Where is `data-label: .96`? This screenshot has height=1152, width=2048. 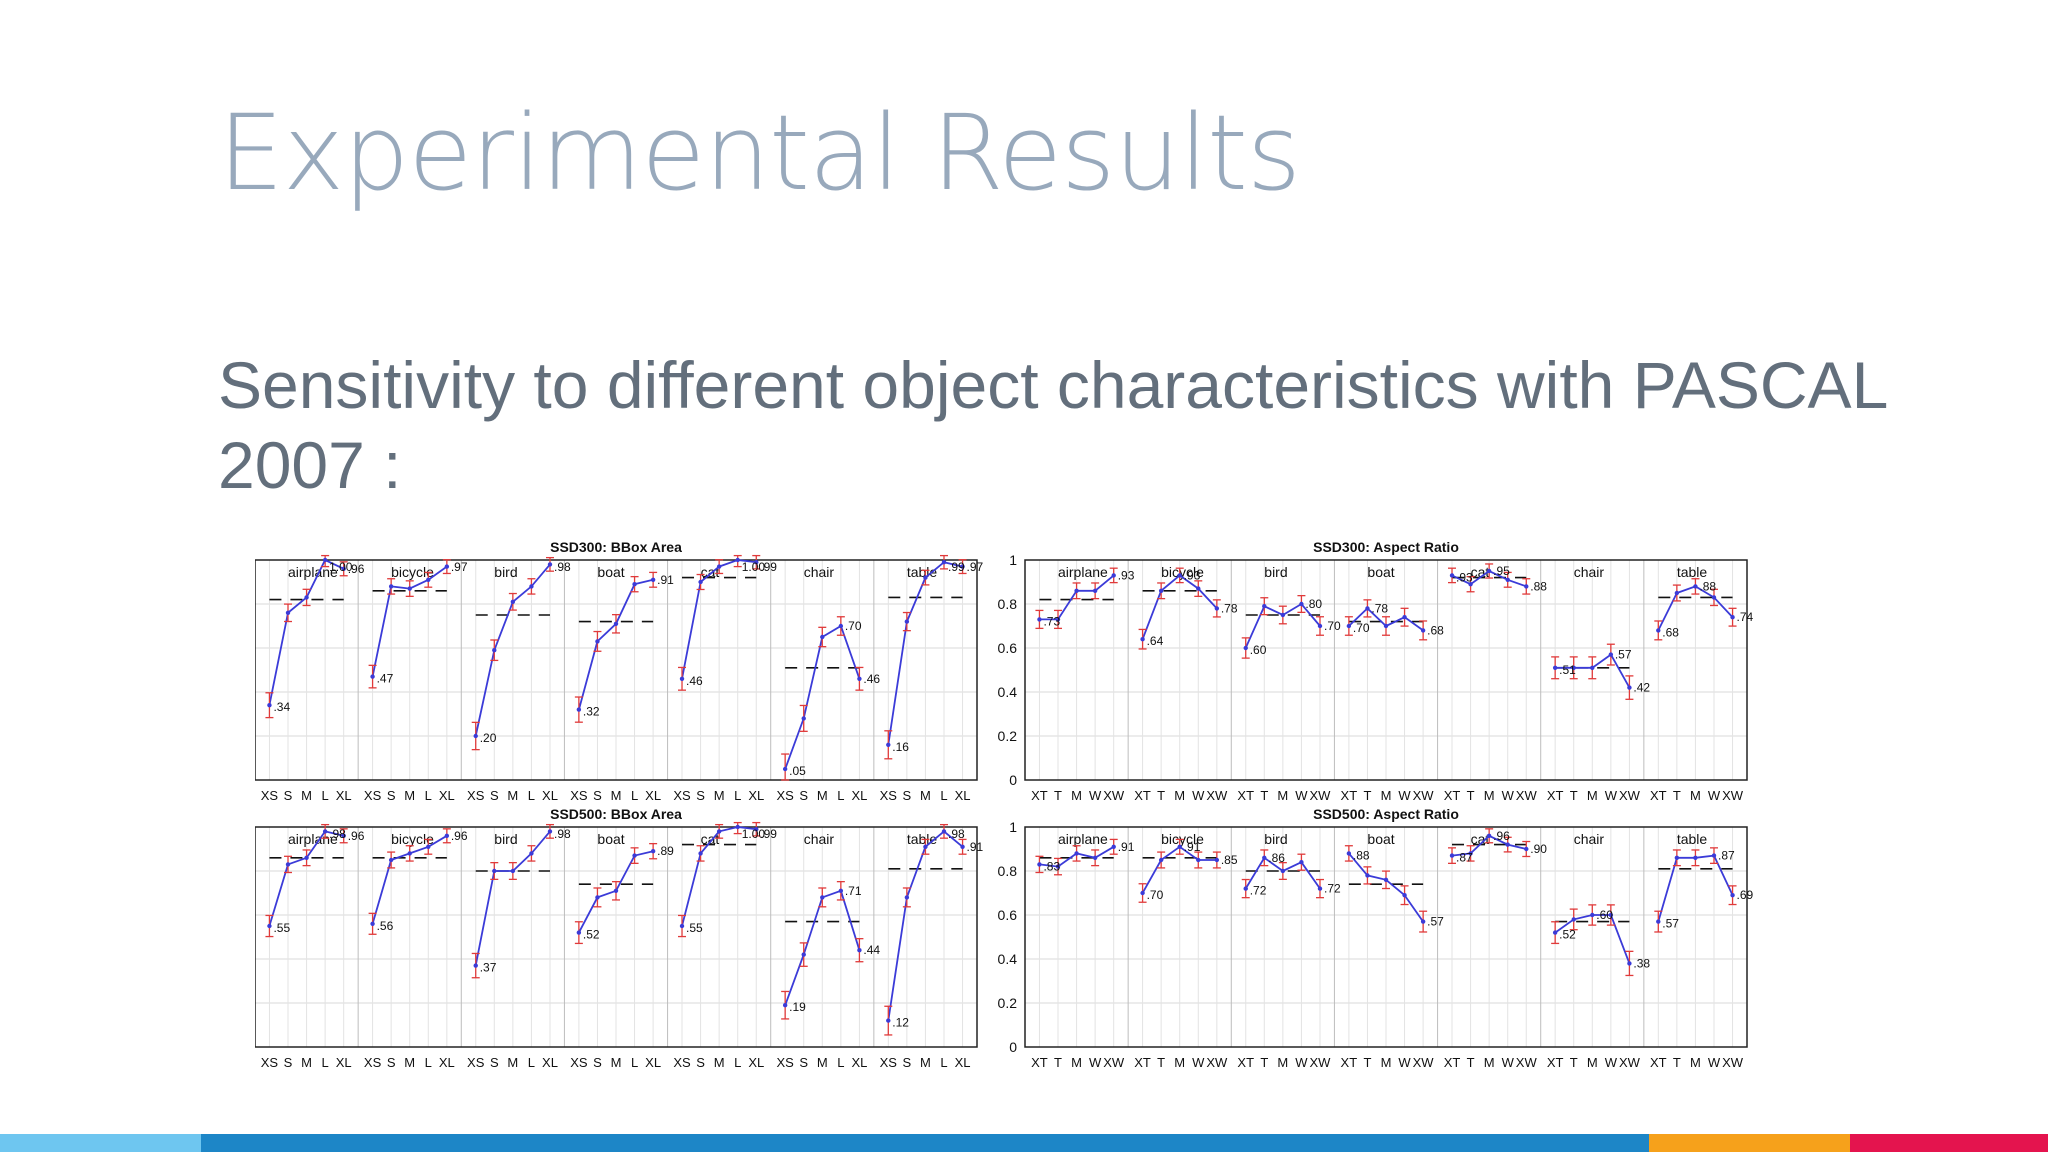 data-label: .96 is located at coordinates (1501, 836).